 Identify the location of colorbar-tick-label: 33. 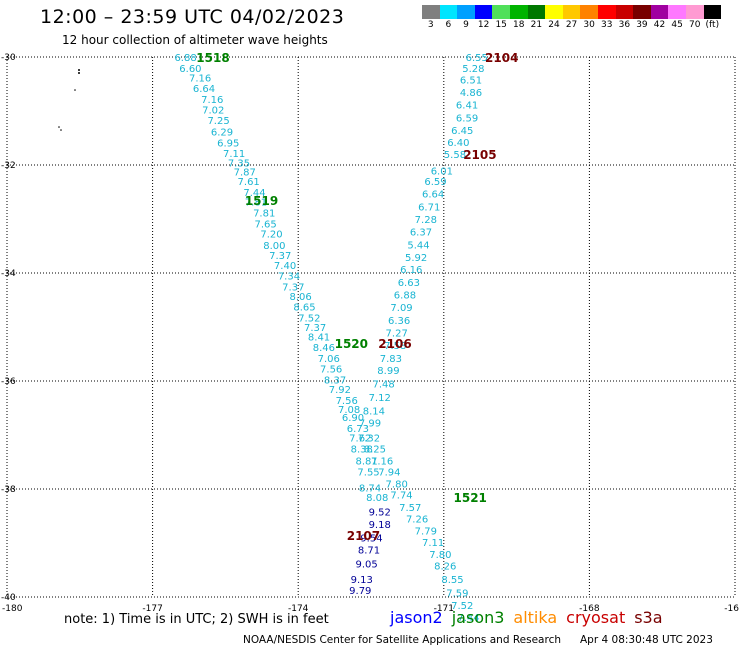
(607, 25).